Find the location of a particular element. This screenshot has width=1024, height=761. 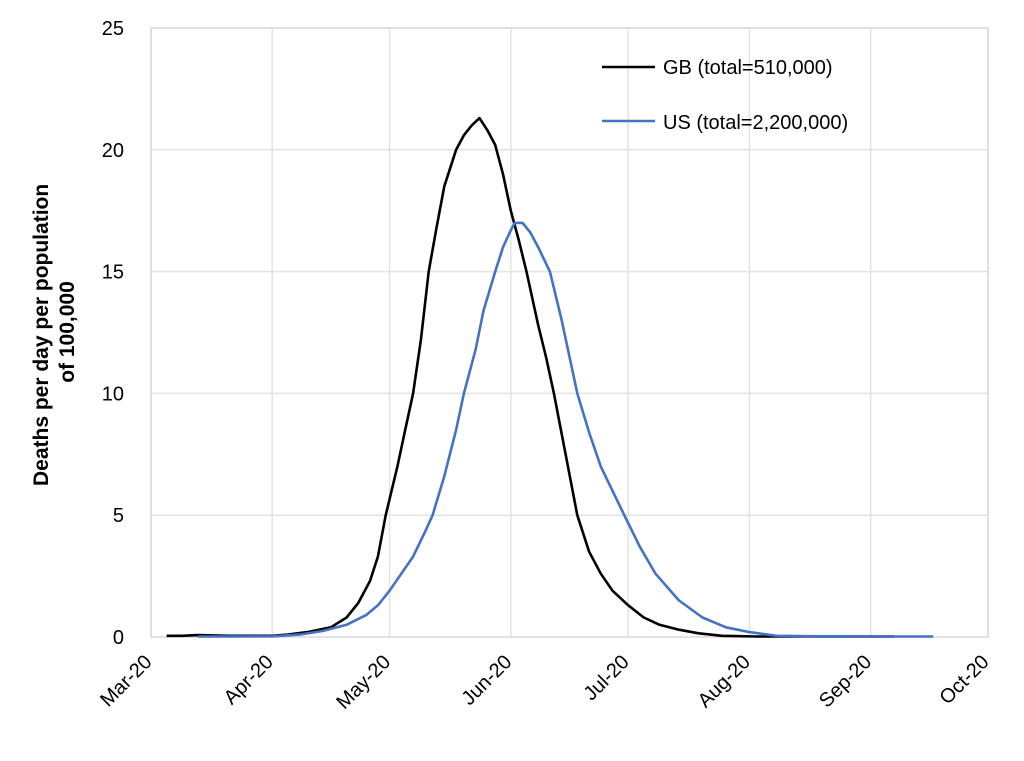

x-tick-label: Oct-20 is located at coordinates (965, 680).